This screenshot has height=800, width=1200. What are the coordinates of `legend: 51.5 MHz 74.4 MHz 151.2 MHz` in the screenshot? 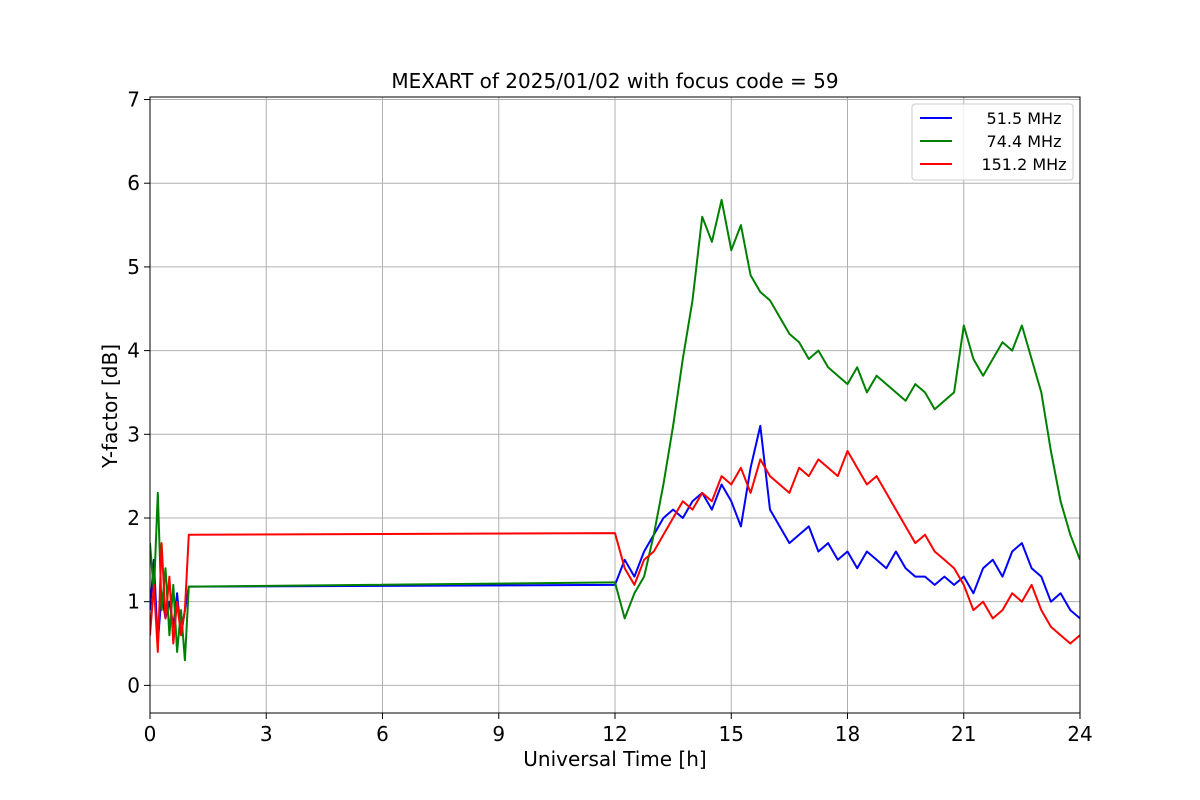 It's located at (992, 142).